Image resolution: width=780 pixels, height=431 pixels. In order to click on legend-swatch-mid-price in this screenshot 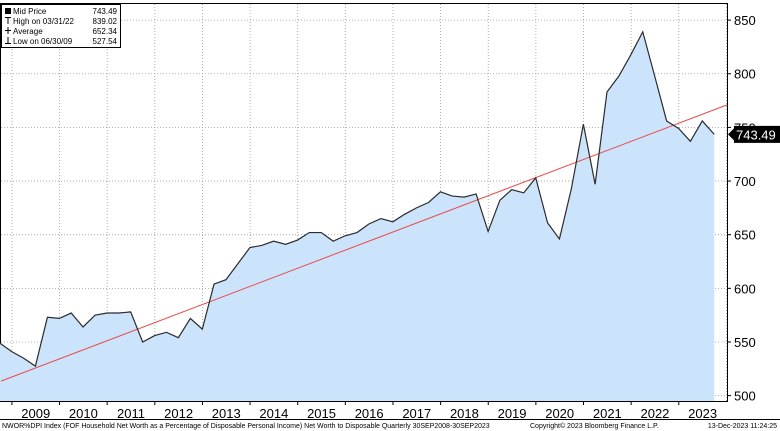, I will do `click(8, 11)`.